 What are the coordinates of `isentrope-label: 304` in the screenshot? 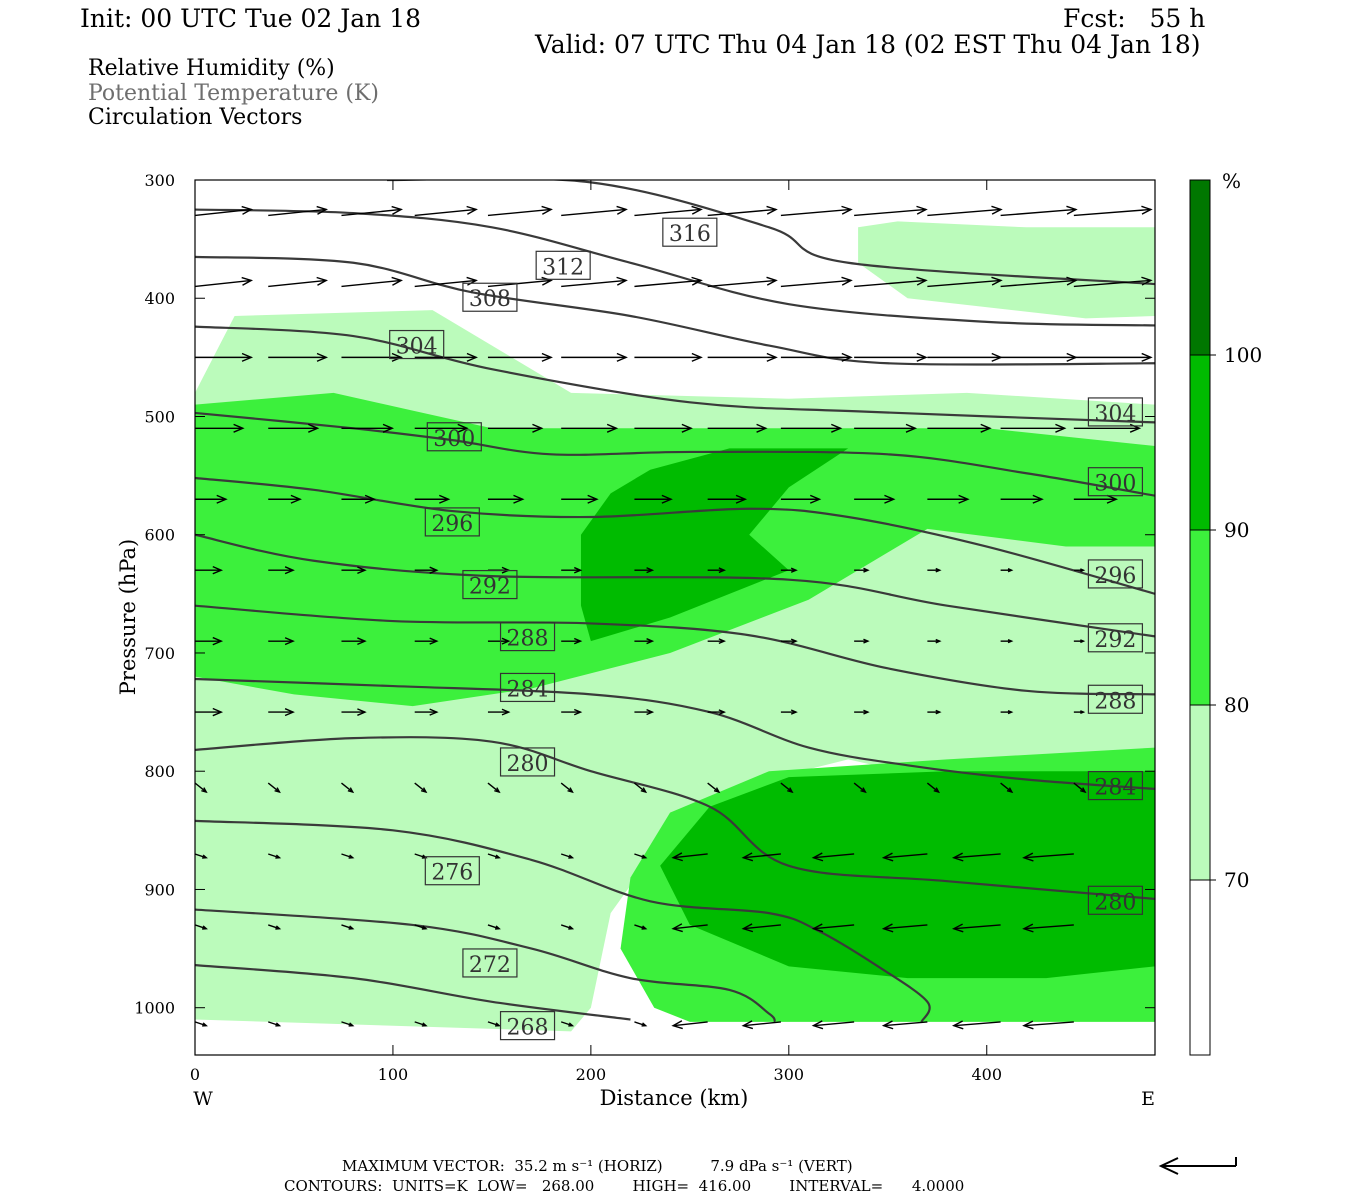 It's located at (1115, 412).